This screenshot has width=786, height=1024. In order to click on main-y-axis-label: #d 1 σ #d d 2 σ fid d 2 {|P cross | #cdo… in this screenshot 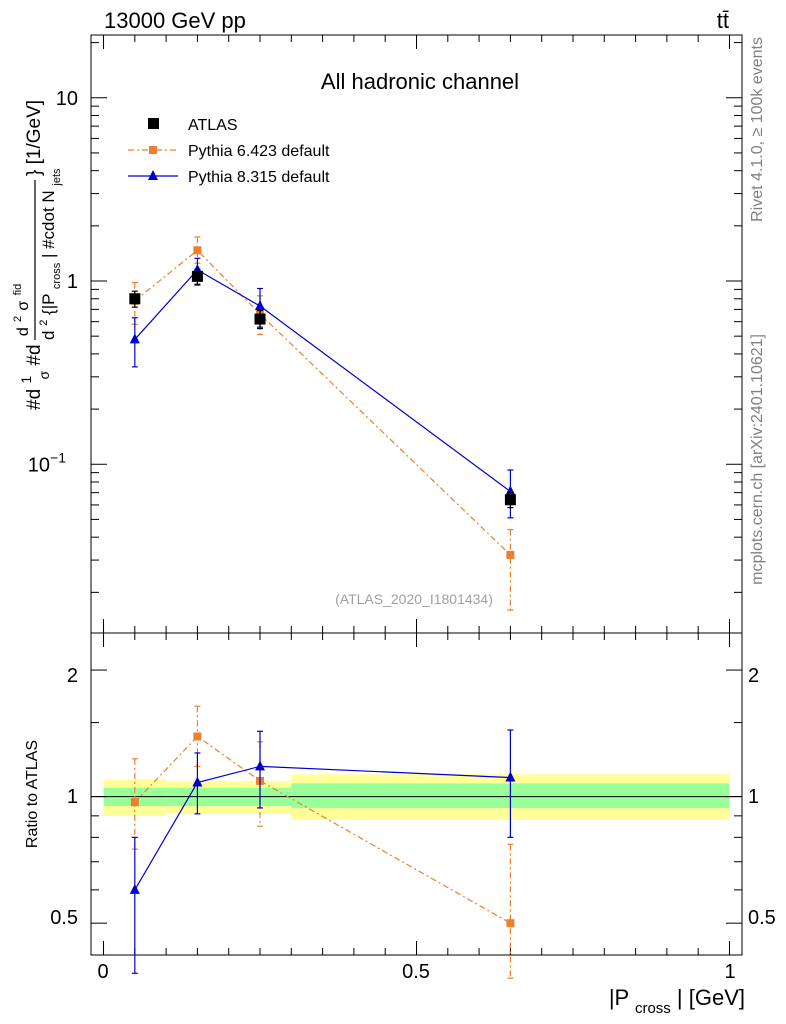, I will do `click(34, 255)`.